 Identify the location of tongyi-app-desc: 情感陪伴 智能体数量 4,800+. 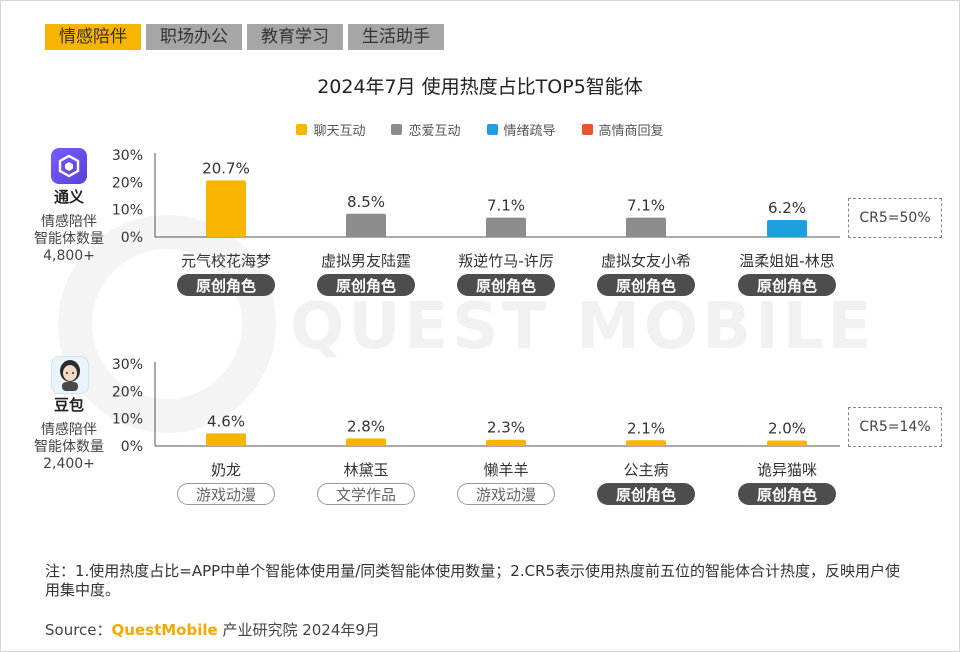
(69, 239).